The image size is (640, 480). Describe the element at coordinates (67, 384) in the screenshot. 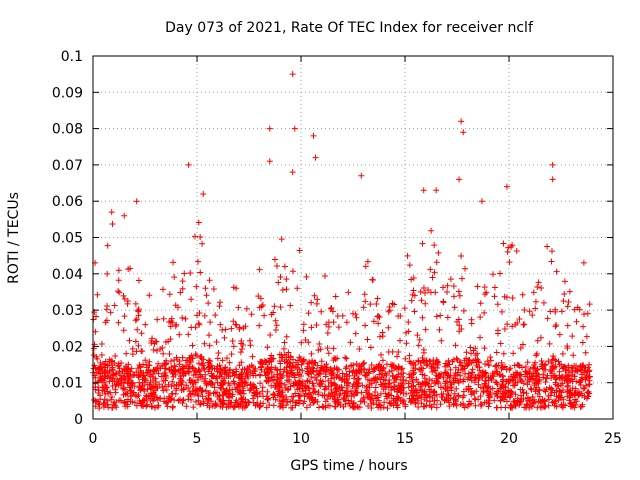

I see `y-tick-label: 0.01` at that location.